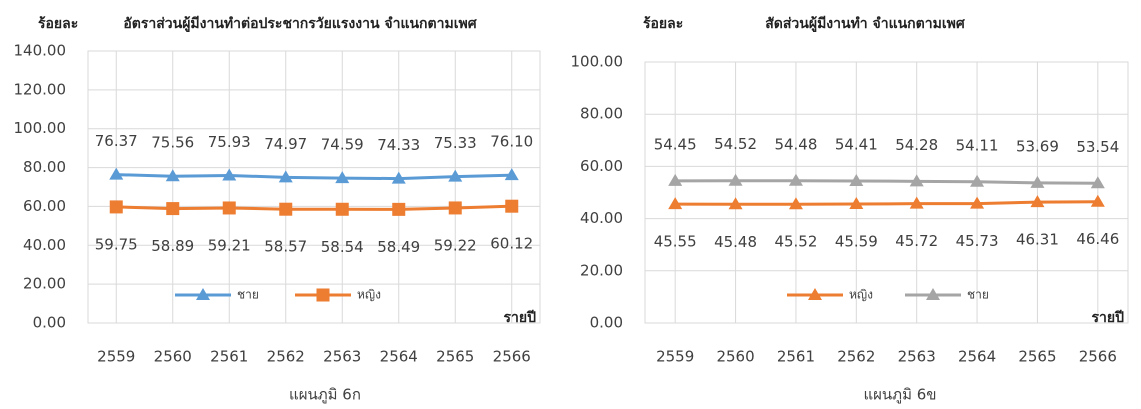 The height and width of the screenshot is (409, 1141). What do you see at coordinates (342, 247) in the screenshot?
I see `data-label: 58.54` at bounding box center [342, 247].